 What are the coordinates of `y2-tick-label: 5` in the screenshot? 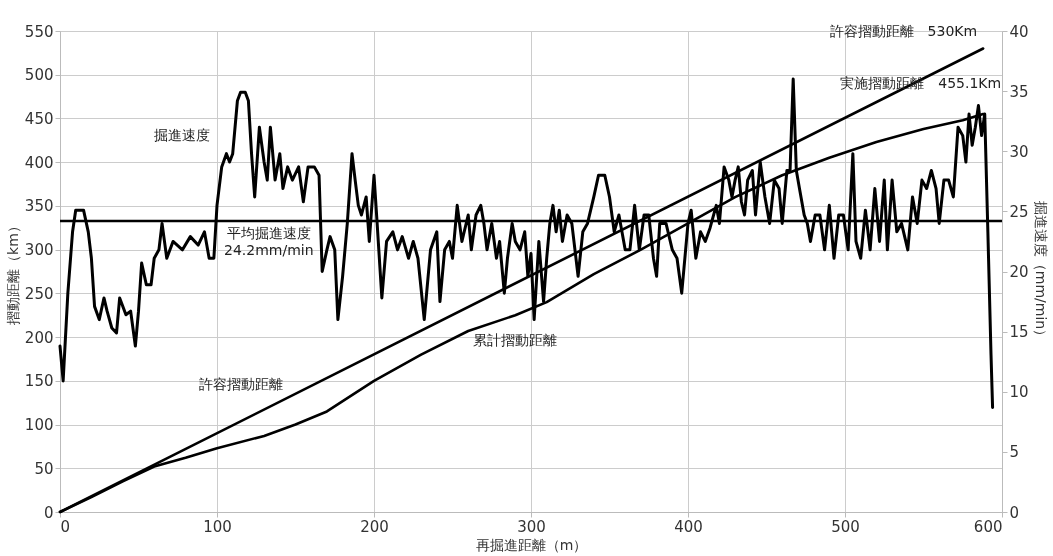 It's located at (1014, 452).